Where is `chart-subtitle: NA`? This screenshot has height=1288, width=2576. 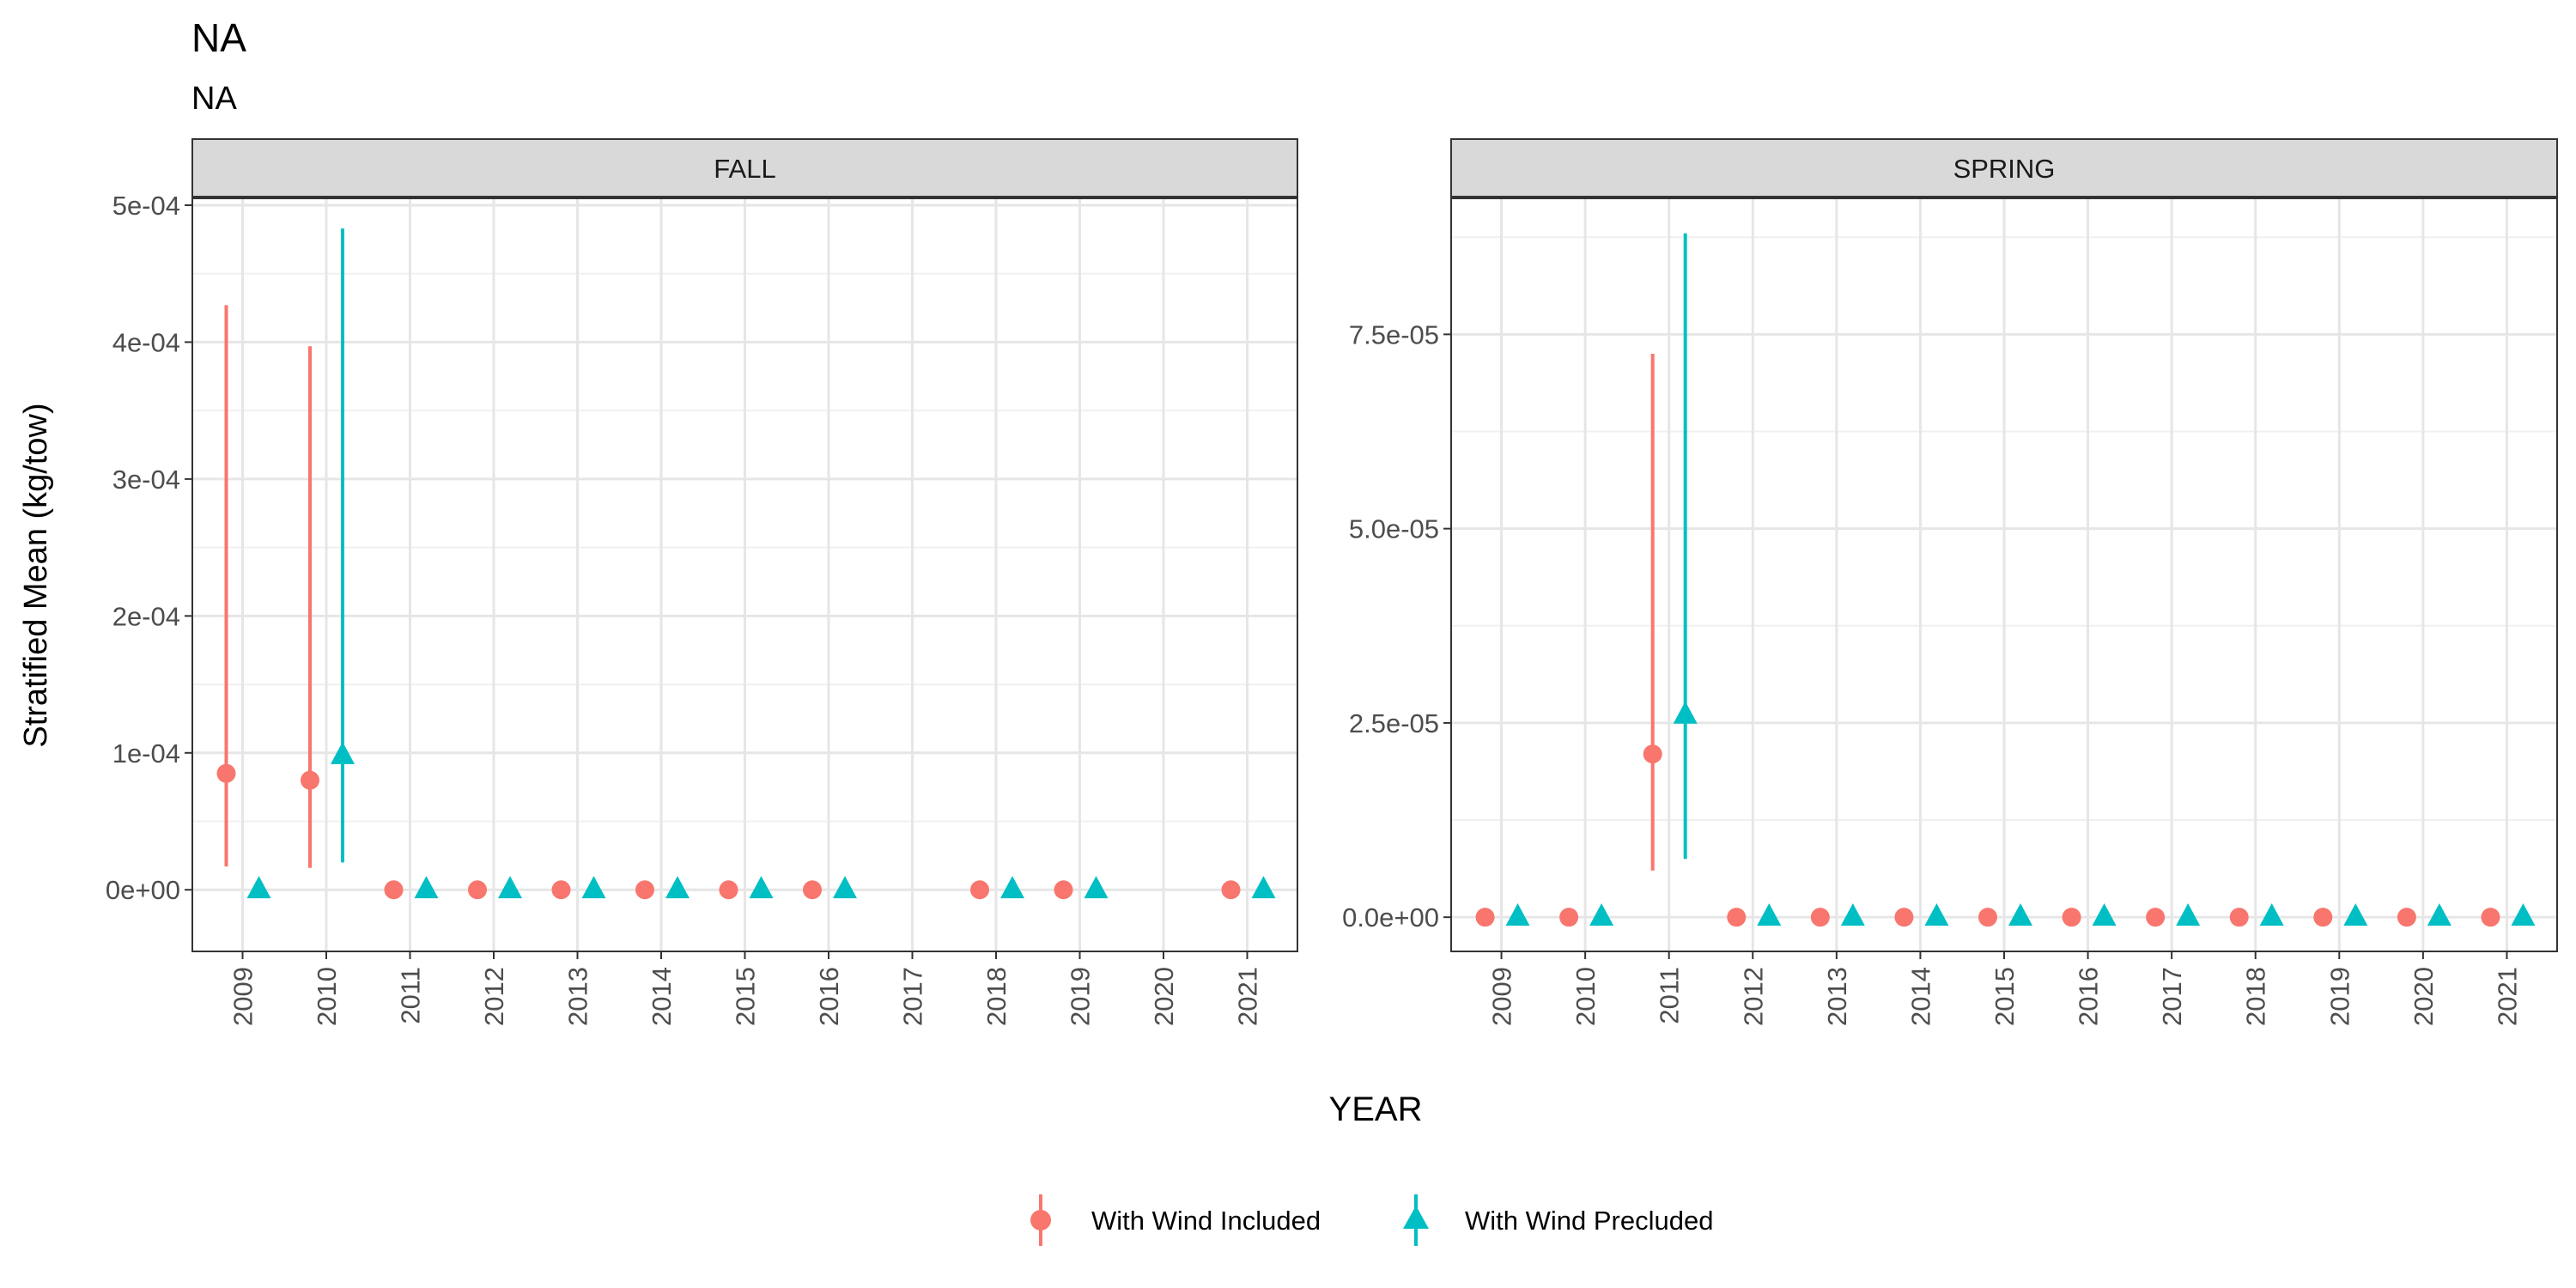
chart-subtitle: NA is located at coordinates (214, 99).